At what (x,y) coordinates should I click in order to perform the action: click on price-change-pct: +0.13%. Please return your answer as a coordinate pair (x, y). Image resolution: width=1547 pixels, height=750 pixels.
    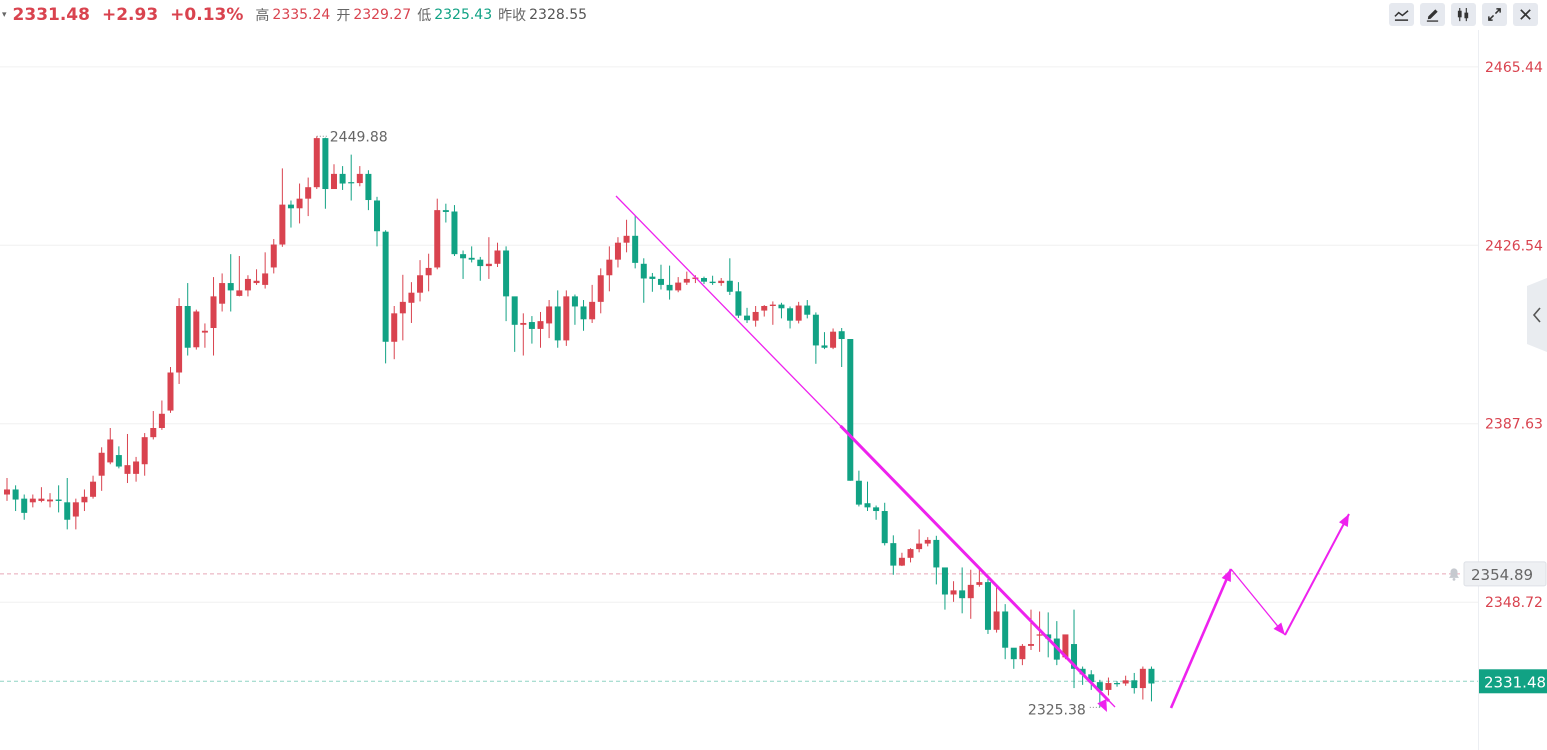
    Looking at the image, I should click on (207, 15).